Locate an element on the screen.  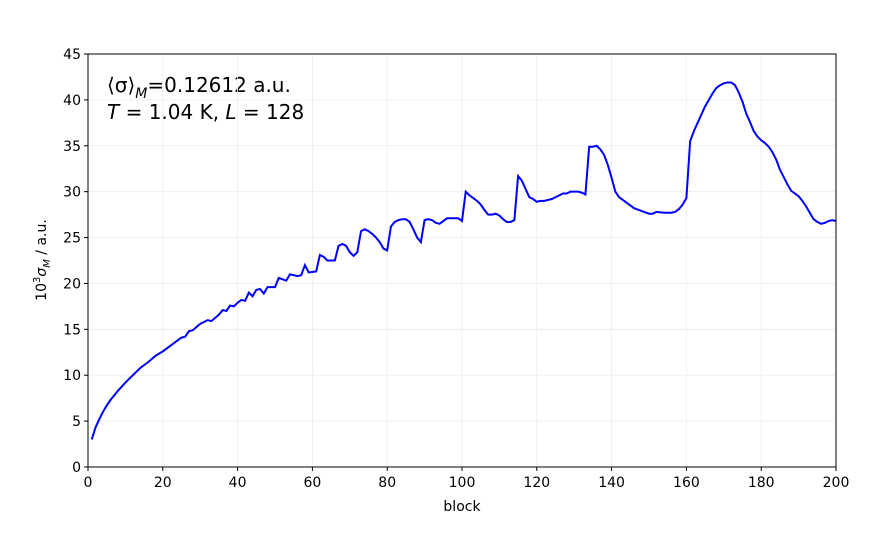
x-tick-label: 140 is located at coordinates (611, 483).